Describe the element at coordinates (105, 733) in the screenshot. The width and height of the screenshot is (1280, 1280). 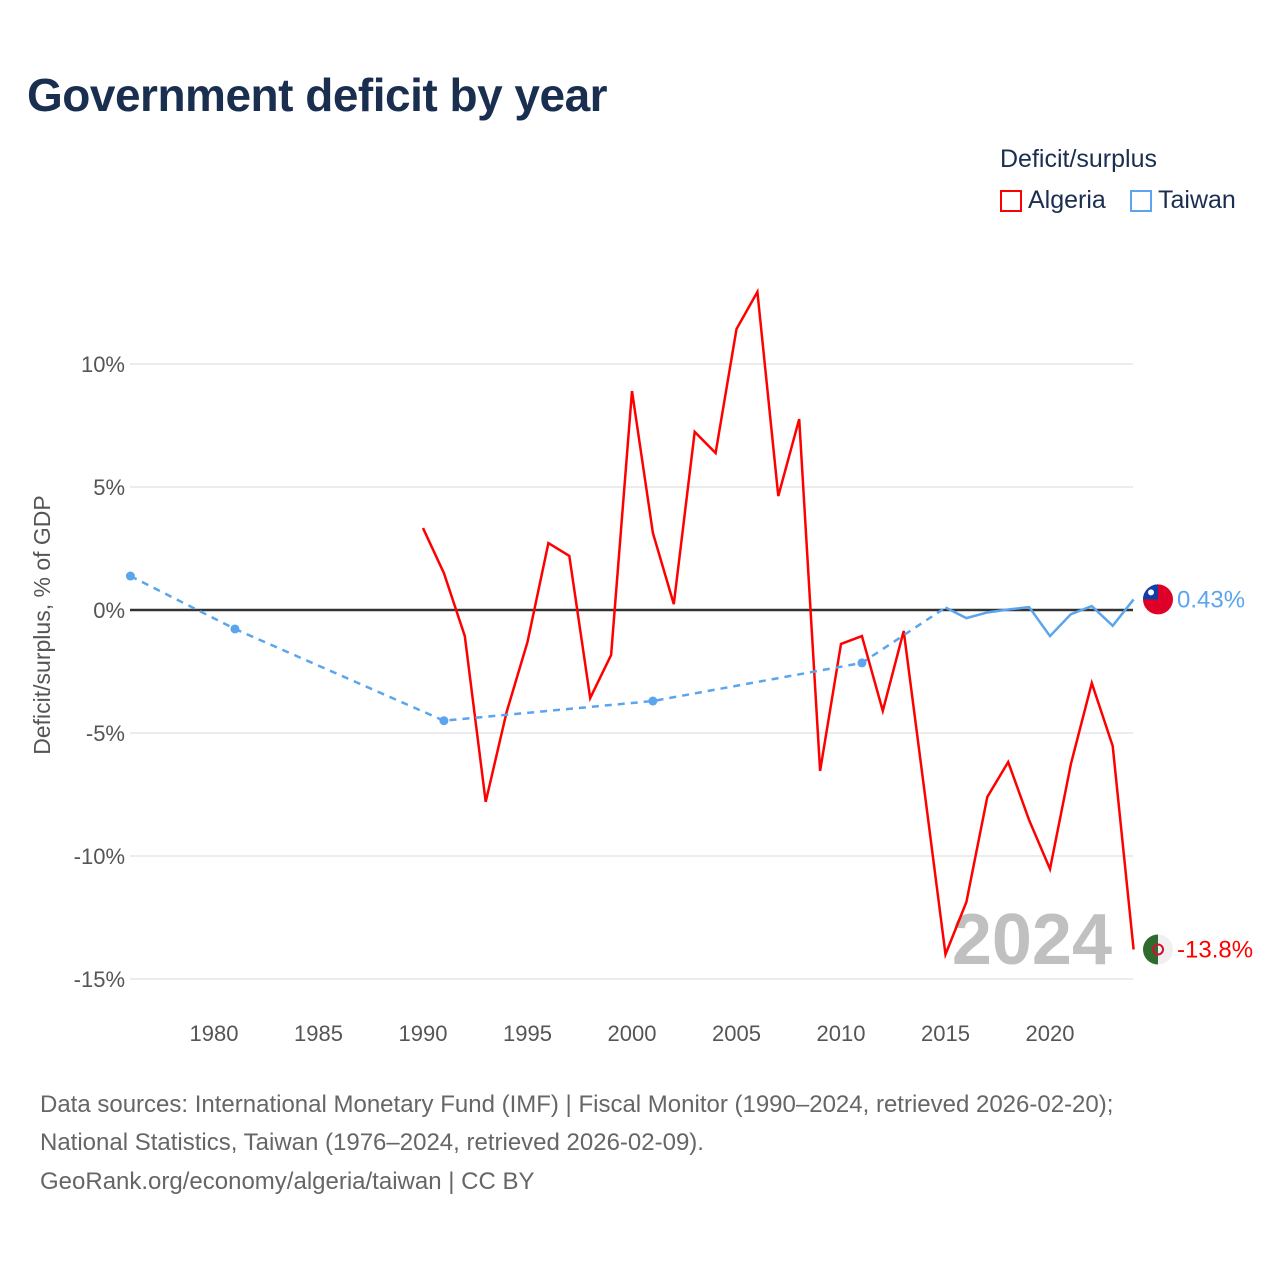
I see `y-tick-label: -5%` at that location.